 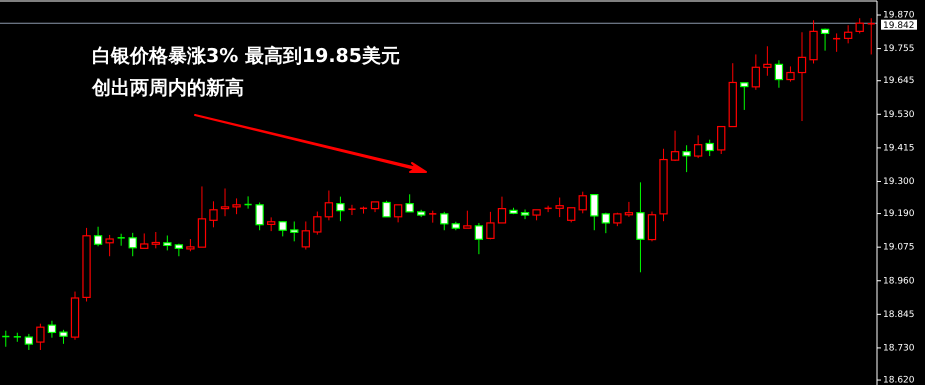 I want to click on y-tick-label: 18.960, so click(x=899, y=281).